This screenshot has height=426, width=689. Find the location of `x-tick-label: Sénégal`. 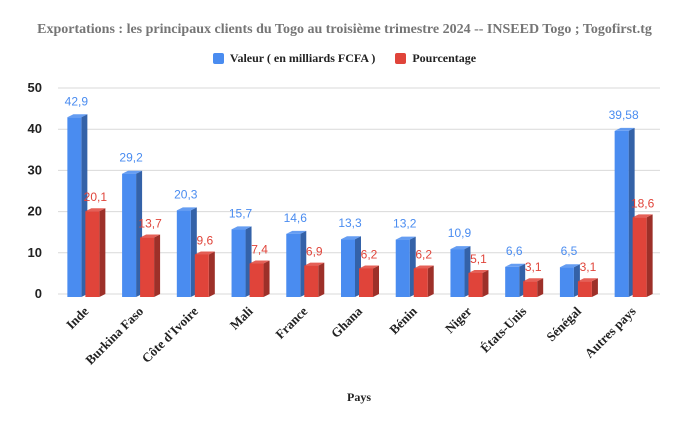

x-tick-label: Sénégal is located at coordinates (563, 323).